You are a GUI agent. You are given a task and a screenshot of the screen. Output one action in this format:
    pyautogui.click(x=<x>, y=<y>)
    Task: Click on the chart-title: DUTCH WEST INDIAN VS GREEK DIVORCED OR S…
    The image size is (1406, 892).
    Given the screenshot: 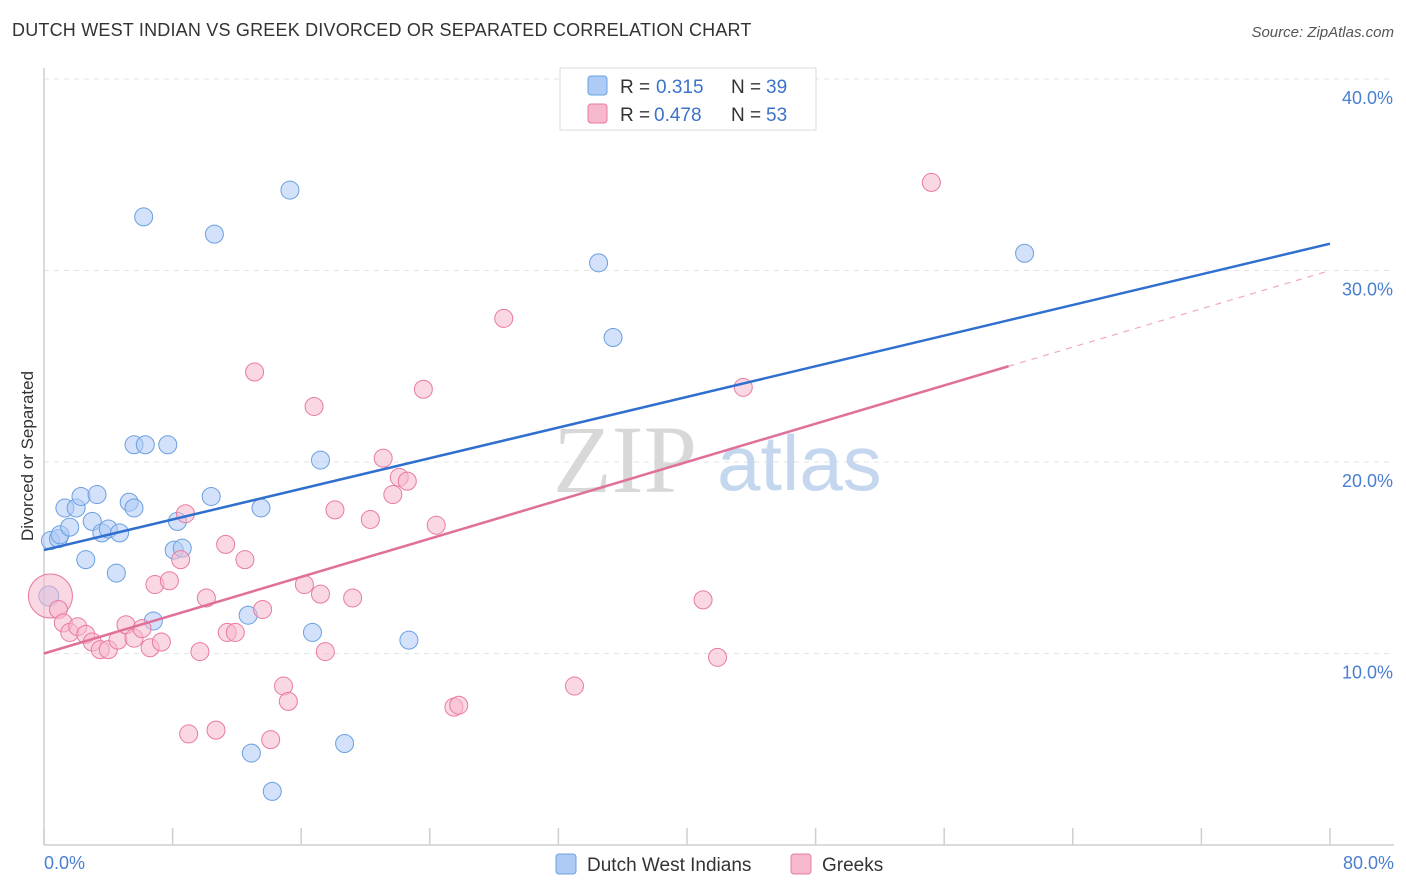 What is the action you would take?
    pyautogui.click(x=382, y=30)
    